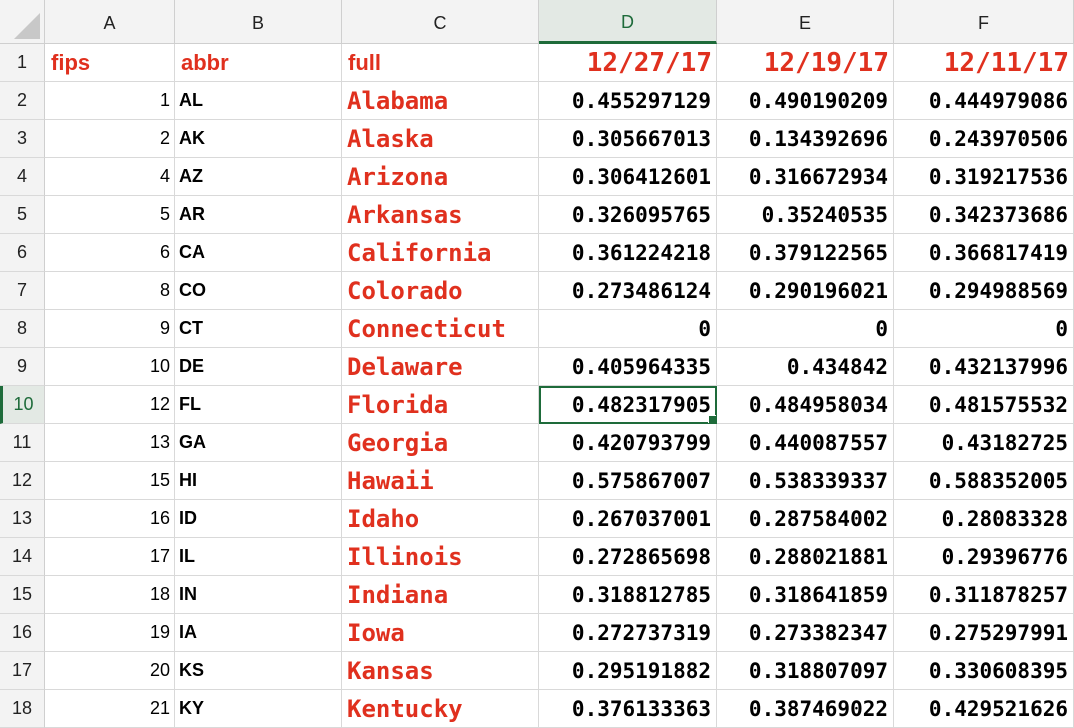 The image size is (1074, 728). What do you see at coordinates (984, 253) in the screenshot?
I see `cell-value-f: 0.366817419` at bounding box center [984, 253].